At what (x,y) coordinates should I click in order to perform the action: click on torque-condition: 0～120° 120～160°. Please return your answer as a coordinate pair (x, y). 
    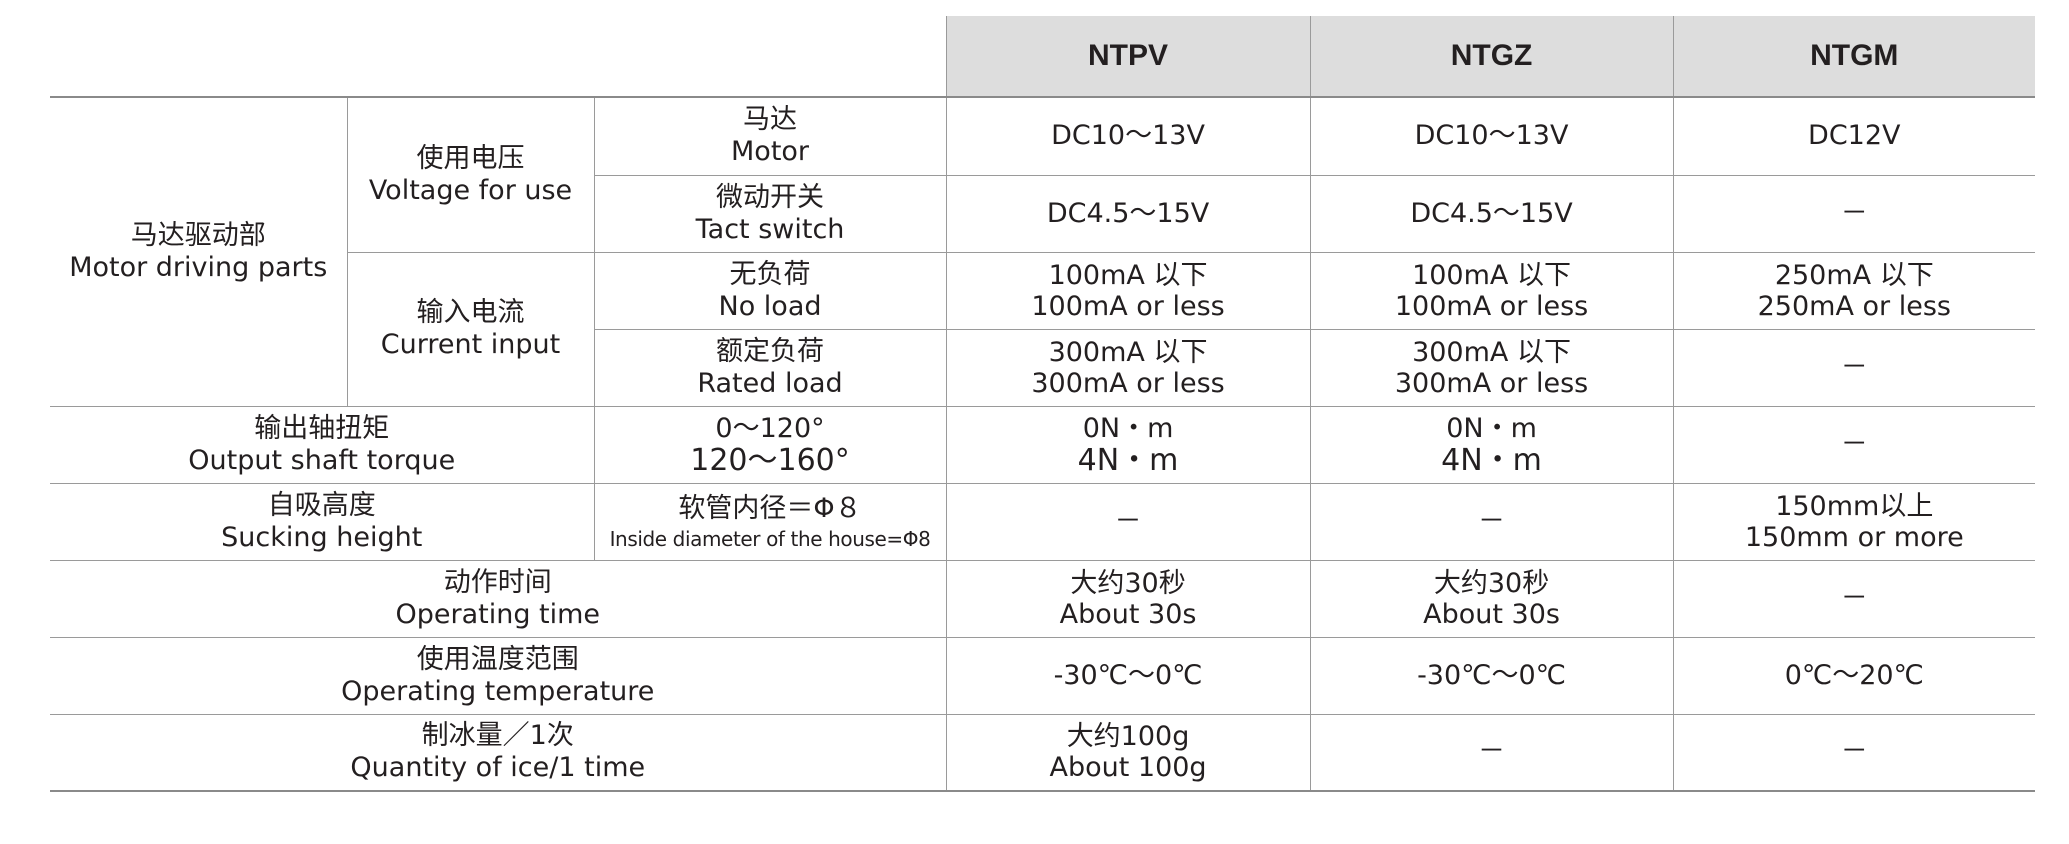
    Looking at the image, I should click on (770, 444).